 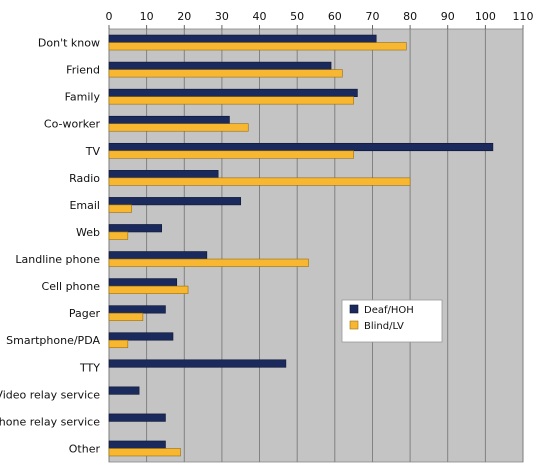 I want to click on tick-label-100: 100, so click(x=485, y=16).